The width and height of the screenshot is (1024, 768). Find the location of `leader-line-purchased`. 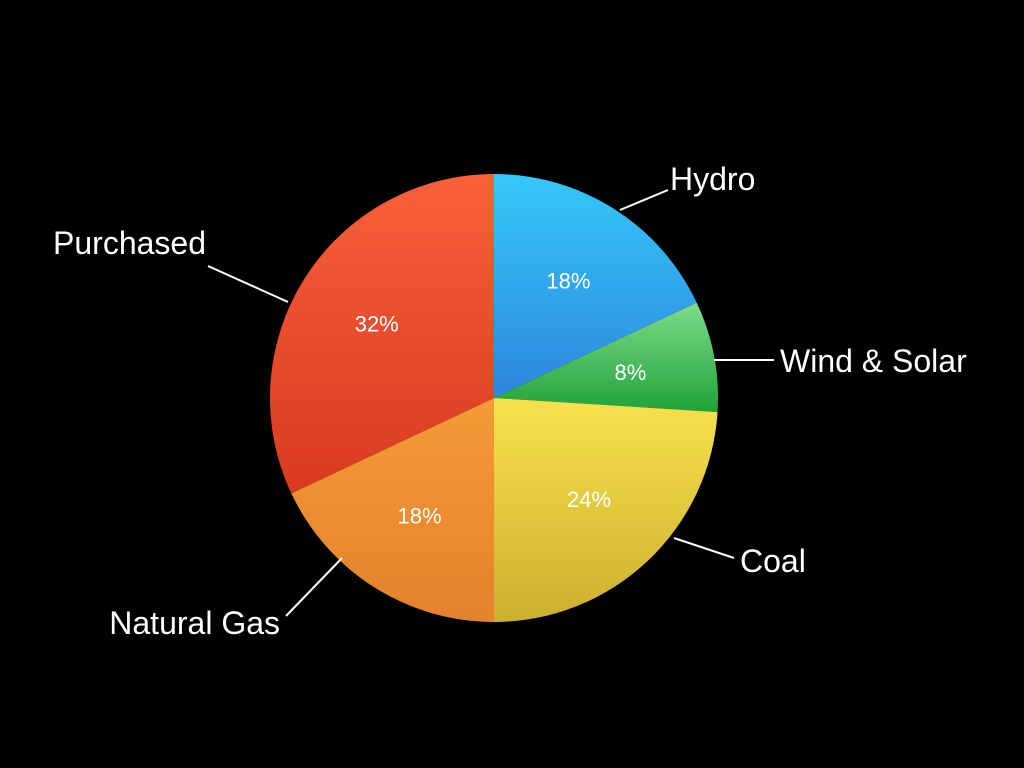

leader-line-purchased is located at coordinates (248, 284).